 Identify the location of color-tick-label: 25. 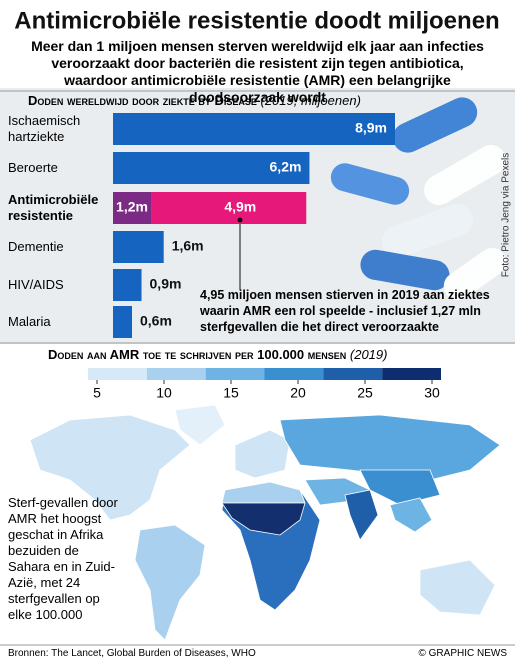
(365, 393).